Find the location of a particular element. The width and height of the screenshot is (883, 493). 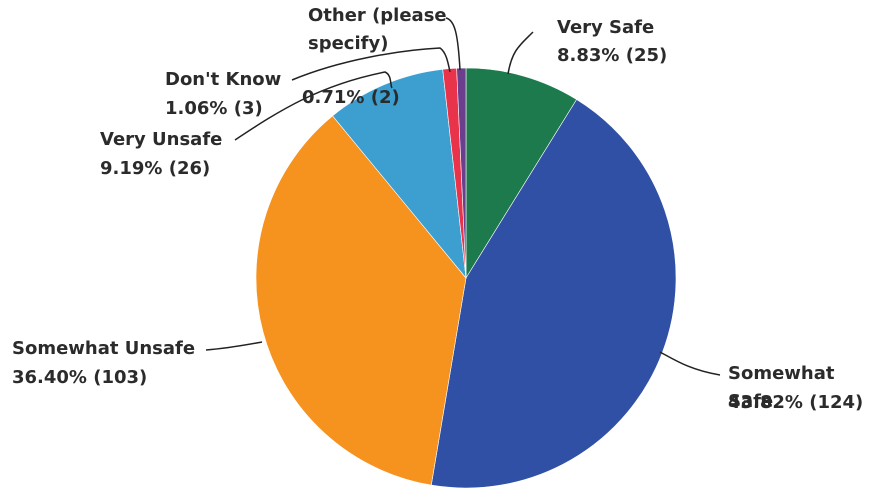

slice-value-label: 8.83% (25) is located at coordinates (612, 55).